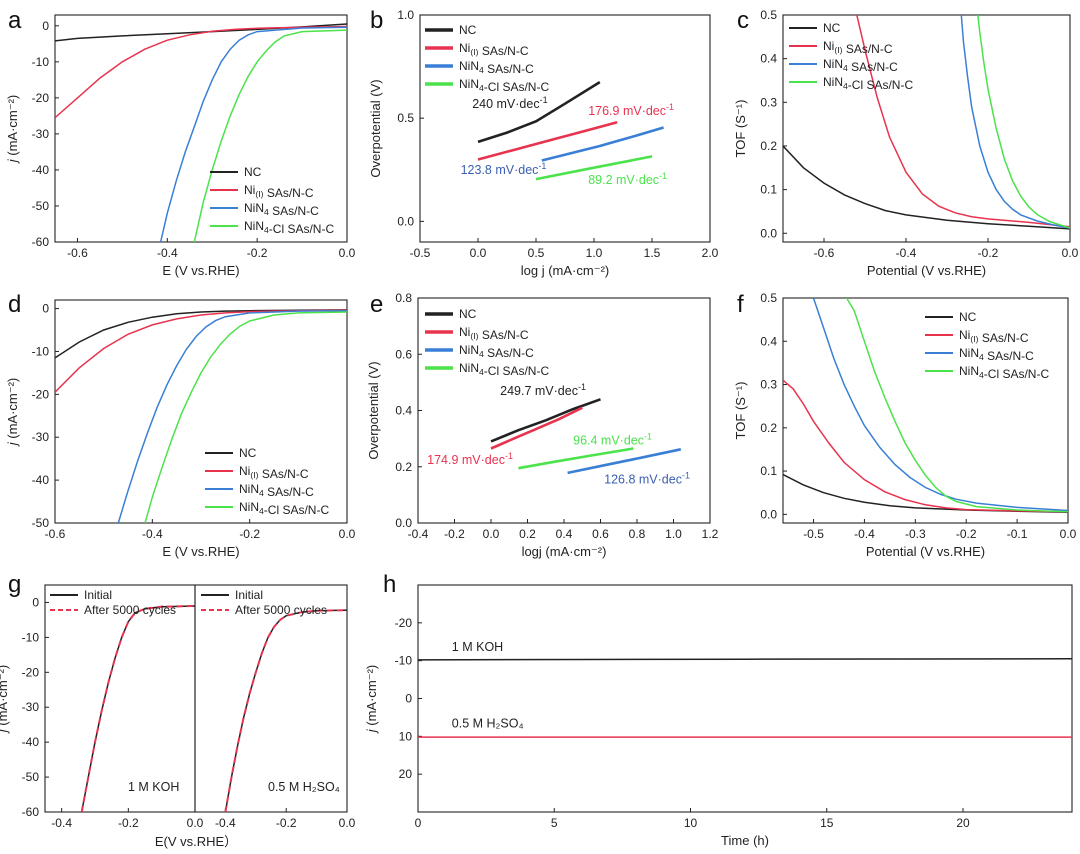 The width and height of the screenshot is (1080, 854). I want to click on panel-letter: a, so click(15, 20).